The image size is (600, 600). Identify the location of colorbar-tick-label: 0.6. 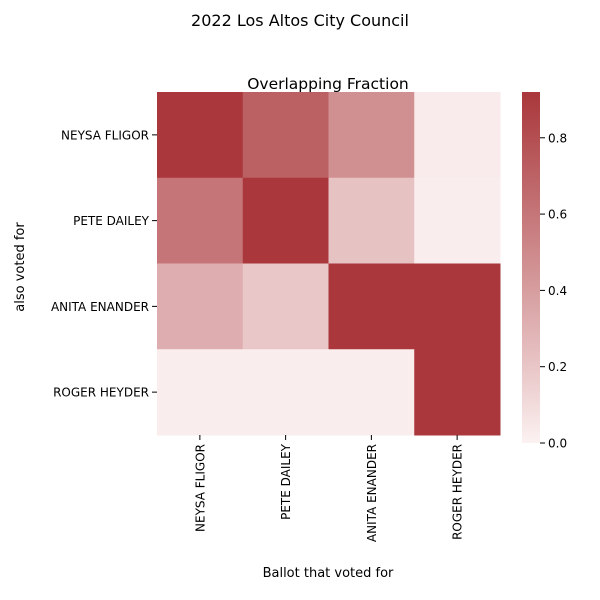
(557, 215).